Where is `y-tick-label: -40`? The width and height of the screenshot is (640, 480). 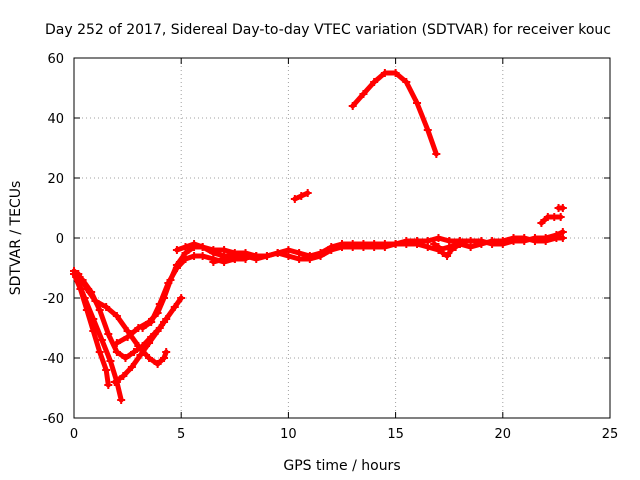
y-tick-label: -40 is located at coordinates (53, 359).